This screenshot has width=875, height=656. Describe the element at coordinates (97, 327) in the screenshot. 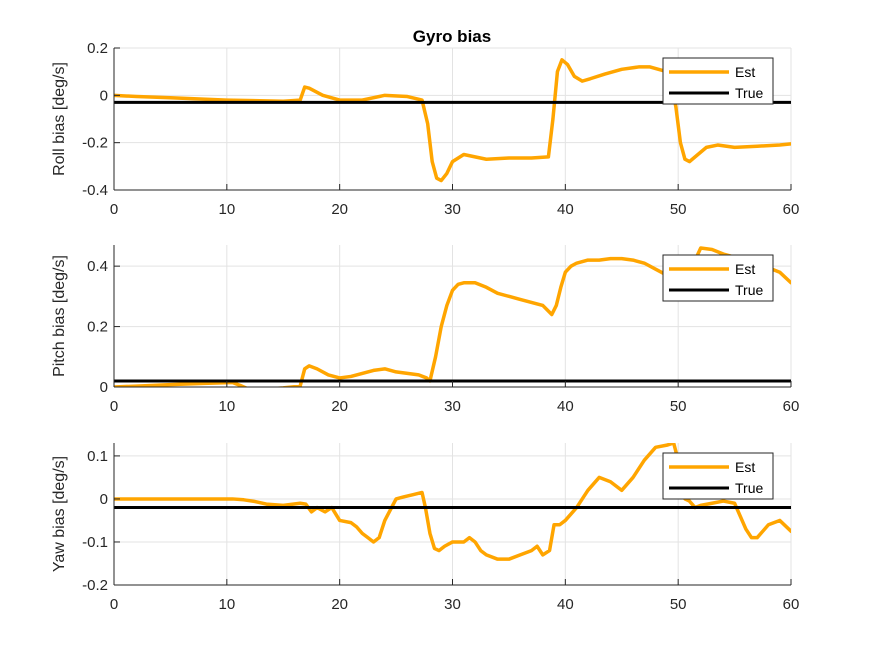

I see `pitch-y-tick-label: 0.2` at that location.